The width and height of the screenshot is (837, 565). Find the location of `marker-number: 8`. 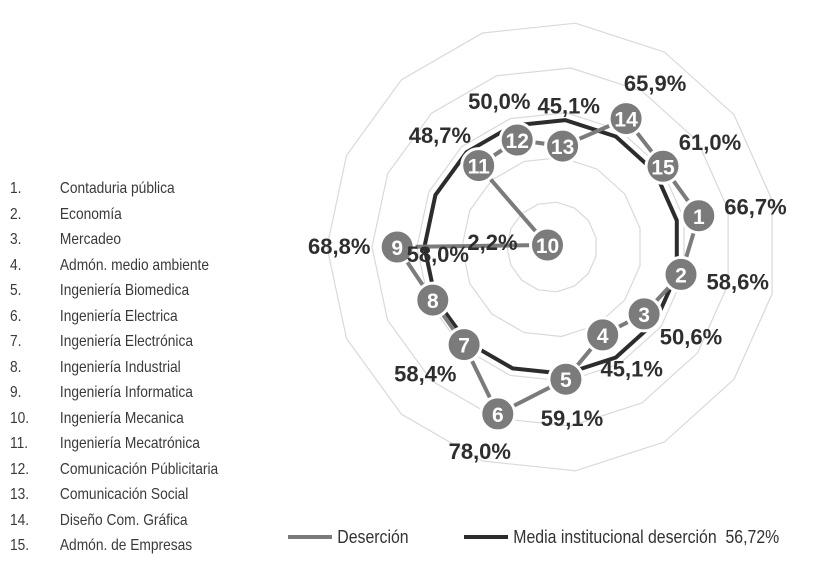

marker-number: 8 is located at coordinates (433, 301).